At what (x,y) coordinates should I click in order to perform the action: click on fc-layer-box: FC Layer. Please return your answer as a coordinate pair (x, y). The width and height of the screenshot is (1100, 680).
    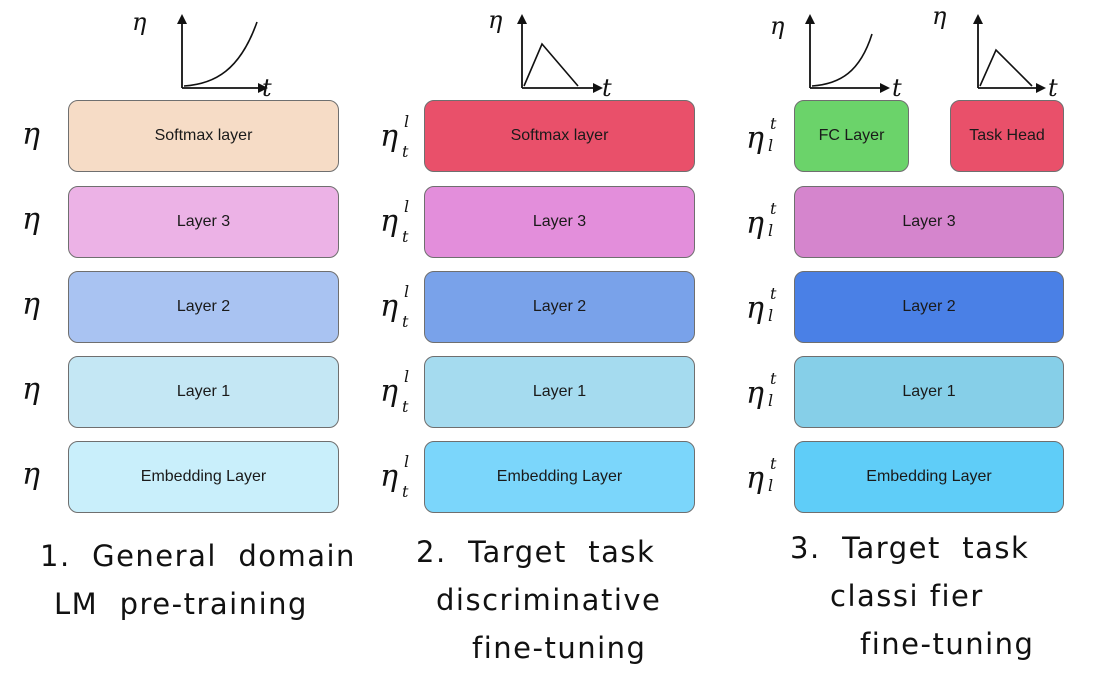
    Looking at the image, I should click on (851, 136).